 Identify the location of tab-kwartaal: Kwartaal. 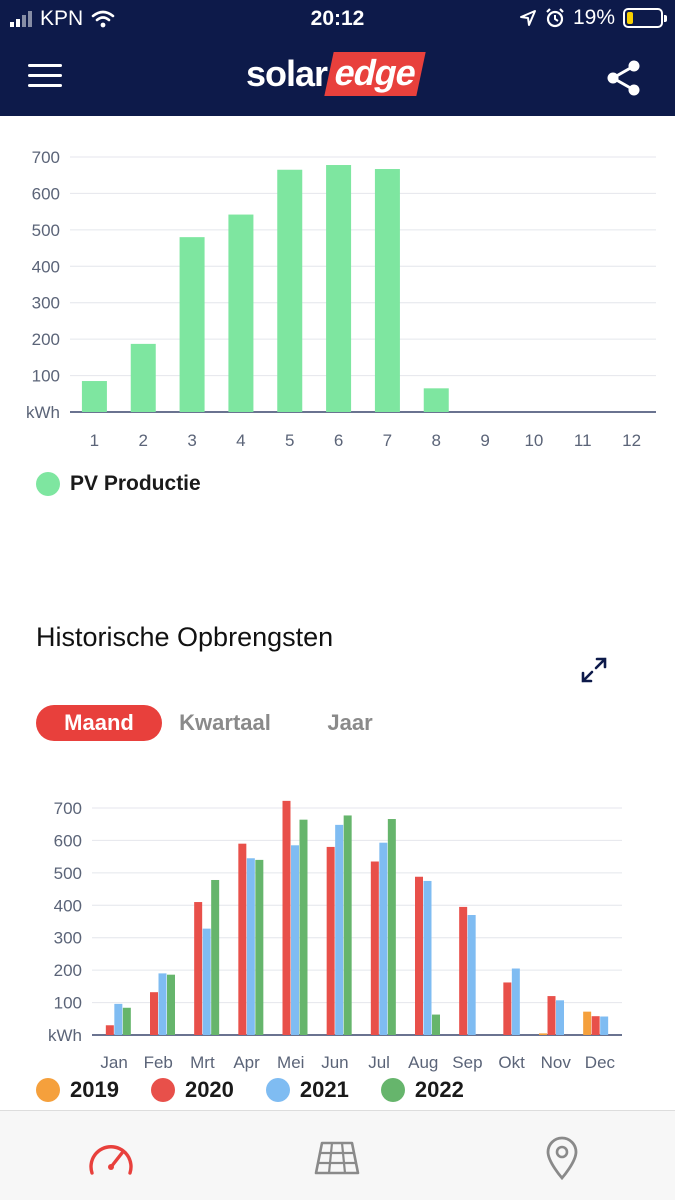
(225, 722).